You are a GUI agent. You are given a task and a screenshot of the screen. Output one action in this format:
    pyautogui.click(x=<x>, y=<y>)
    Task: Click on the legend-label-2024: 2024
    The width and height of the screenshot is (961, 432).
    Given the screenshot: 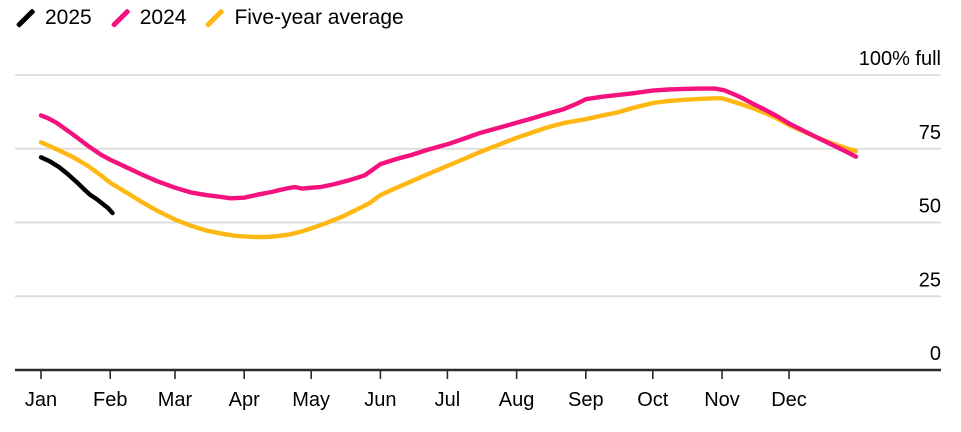 What is the action you would take?
    pyautogui.click(x=163, y=17)
    